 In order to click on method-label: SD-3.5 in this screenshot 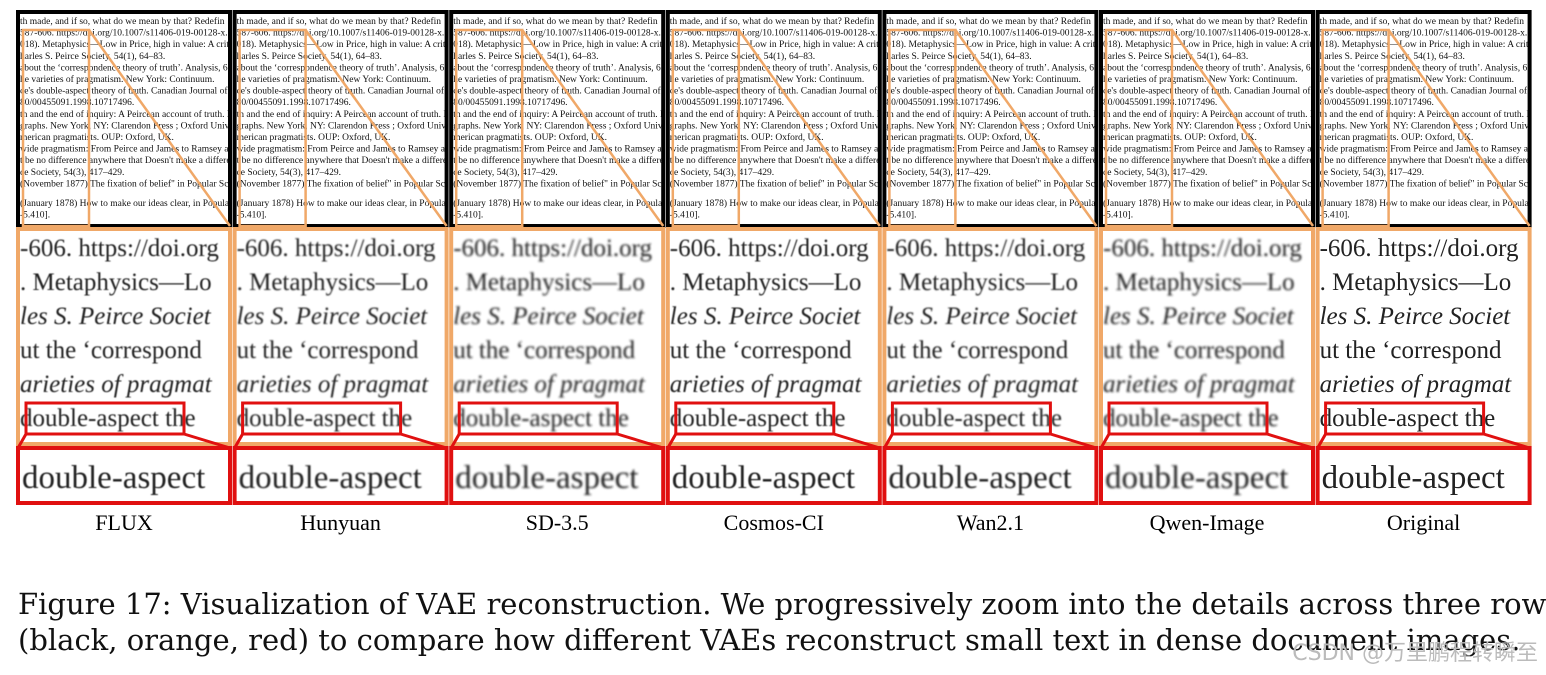, I will do `click(557, 522)`.